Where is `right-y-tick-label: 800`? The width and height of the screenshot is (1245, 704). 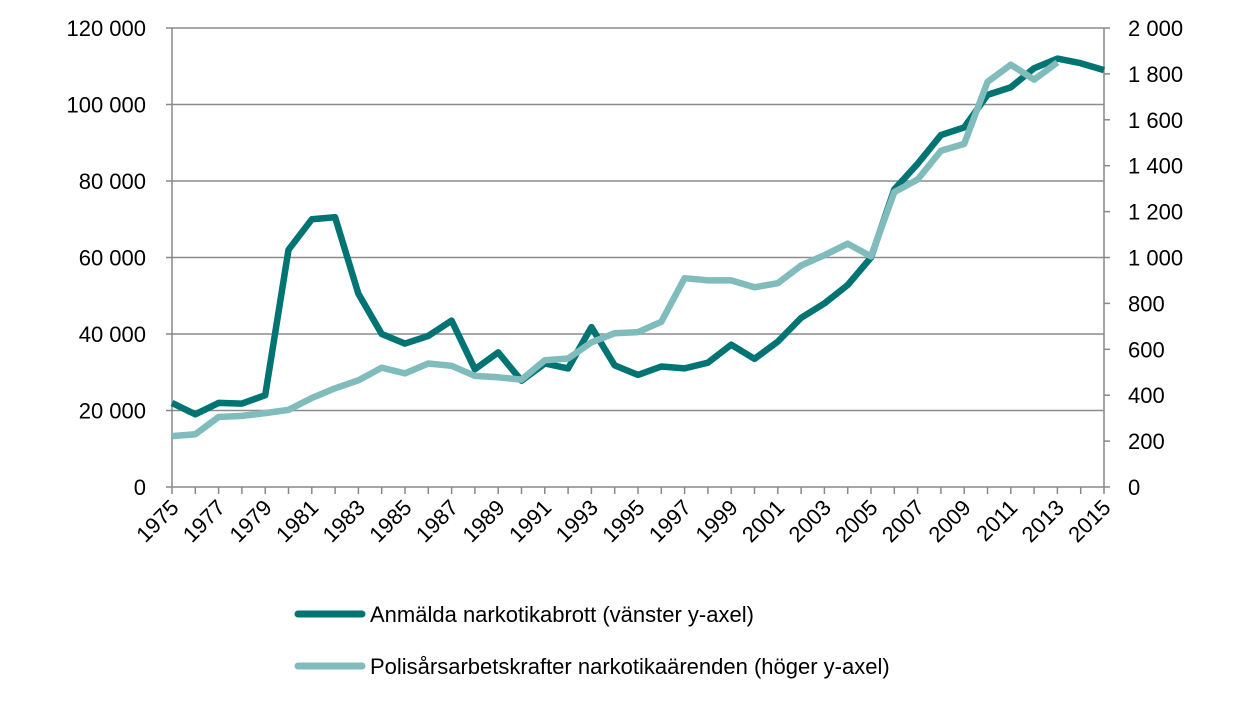
right-y-tick-label: 800 is located at coordinates (1146, 303).